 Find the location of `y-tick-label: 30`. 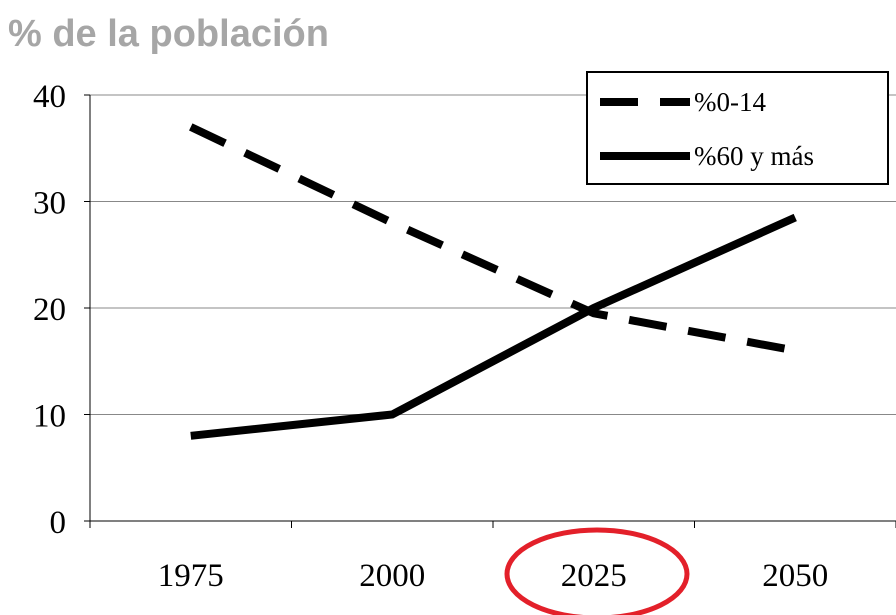

y-tick-label: 30 is located at coordinates (49, 204).